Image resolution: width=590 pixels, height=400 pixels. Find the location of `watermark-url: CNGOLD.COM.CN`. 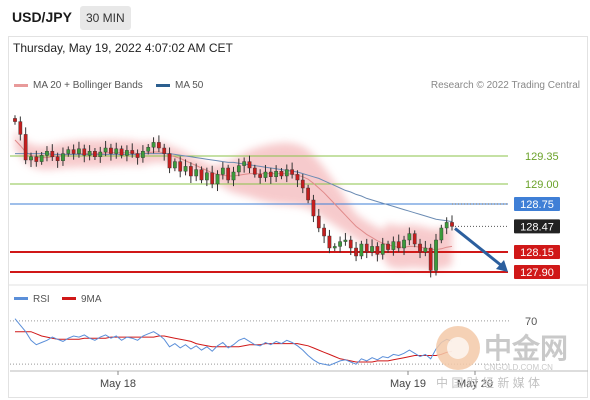

watermark-url: CNGOLD.COM.CN is located at coordinates (518, 367).